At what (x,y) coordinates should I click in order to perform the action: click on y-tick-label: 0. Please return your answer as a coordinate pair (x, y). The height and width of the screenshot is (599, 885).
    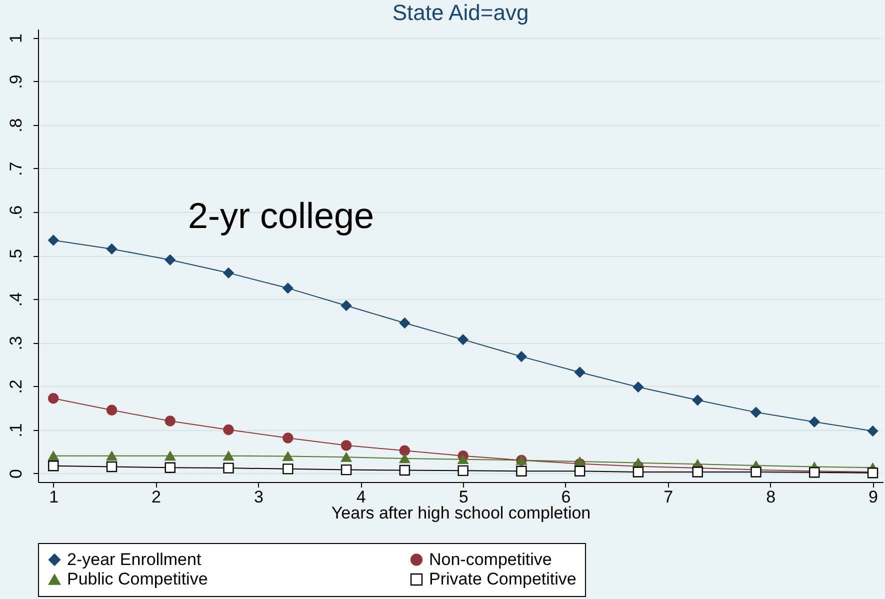
    Looking at the image, I should click on (16, 474).